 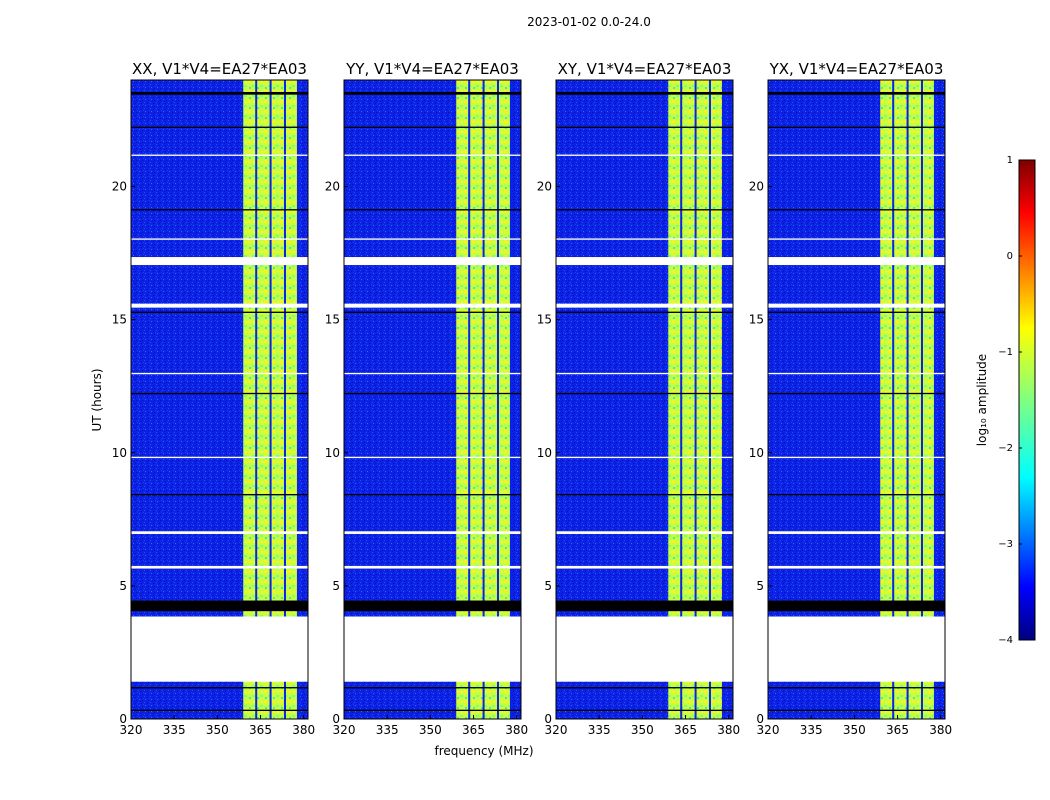 What do you see at coordinates (1005, 448) in the screenshot?
I see `colorbar-tick-label: −2` at bounding box center [1005, 448].